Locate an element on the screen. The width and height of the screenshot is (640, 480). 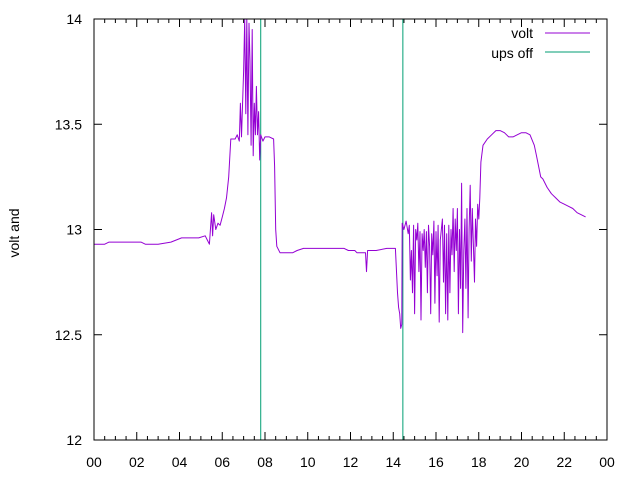
x-tick-label: 22 is located at coordinates (564, 462).